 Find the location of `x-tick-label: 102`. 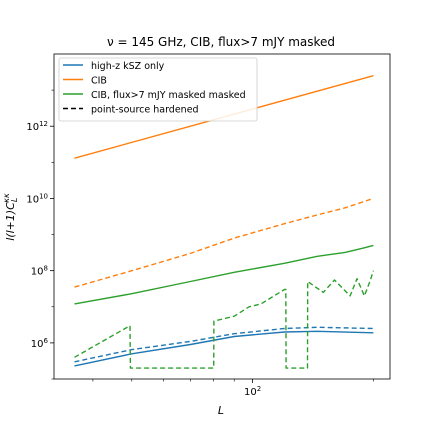

x-tick-label: 102 is located at coordinates (252, 391).